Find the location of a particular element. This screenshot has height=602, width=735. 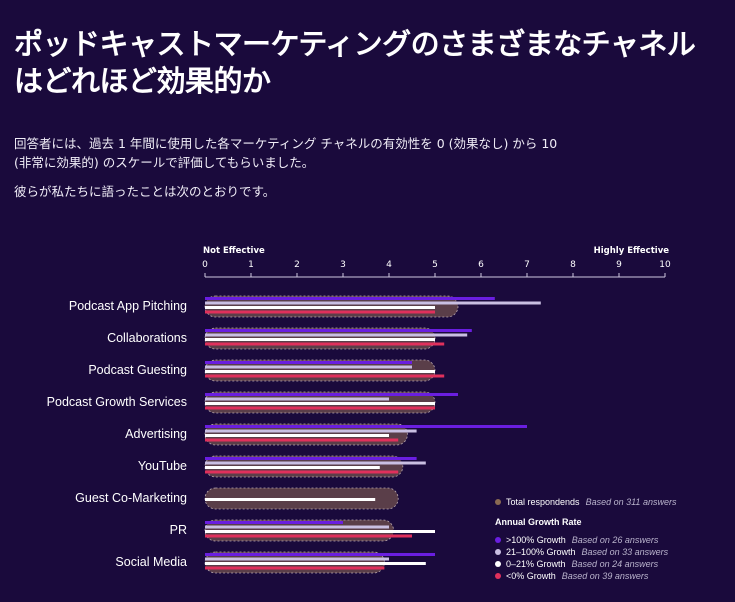

bar-growth-21-100-social-media is located at coordinates (297, 559).